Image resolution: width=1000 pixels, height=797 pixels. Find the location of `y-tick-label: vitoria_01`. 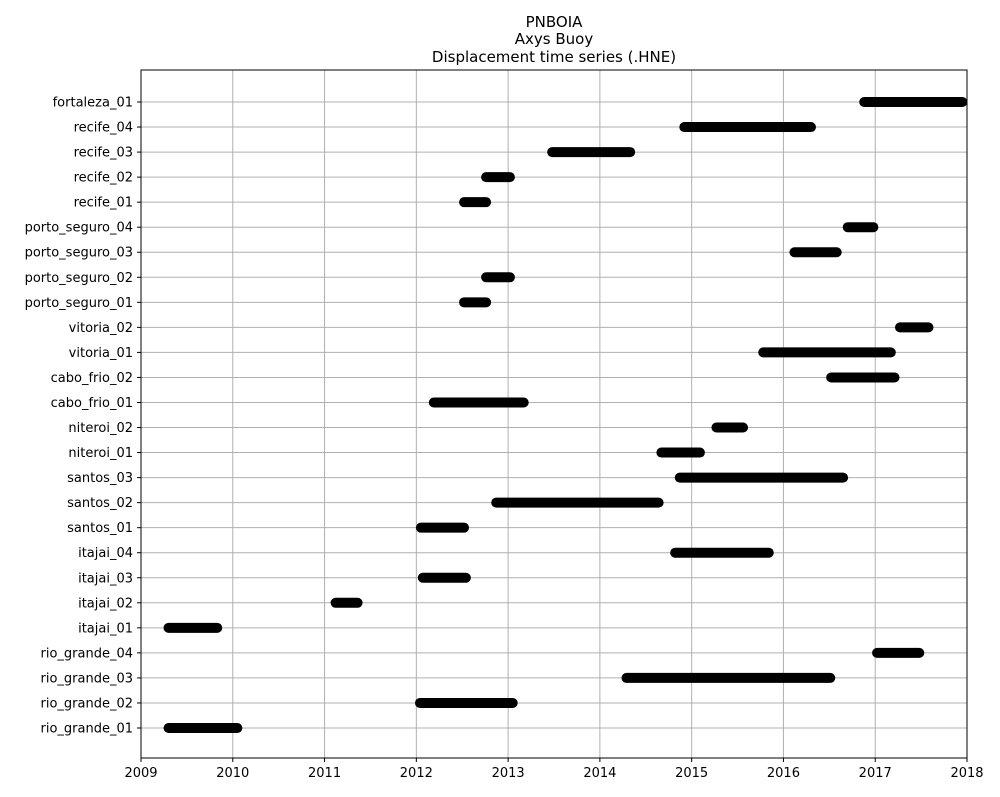

y-tick-label: vitoria_01 is located at coordinates (101, 353).